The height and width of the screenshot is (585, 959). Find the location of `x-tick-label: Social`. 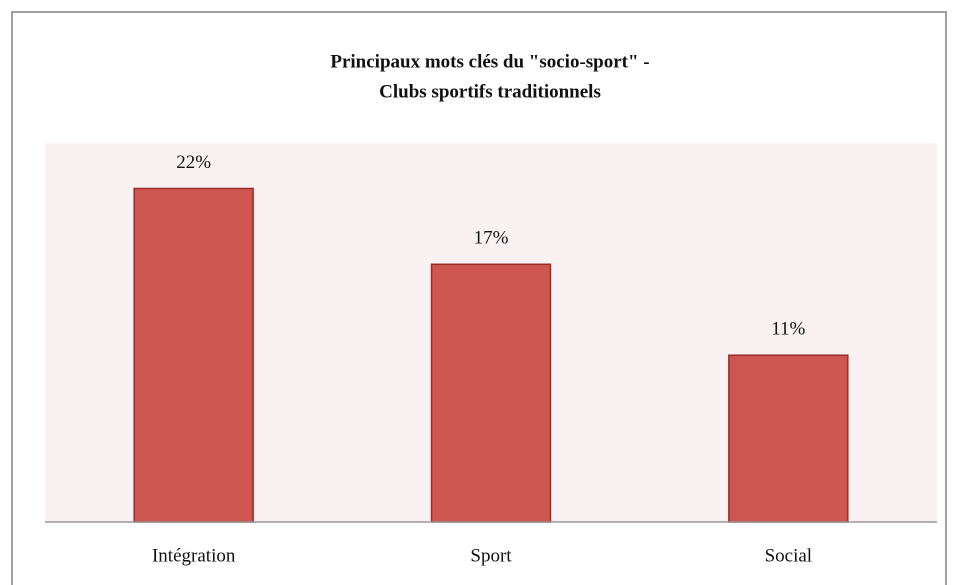

x-tick-label: Social is located at coordinates (789, 555).